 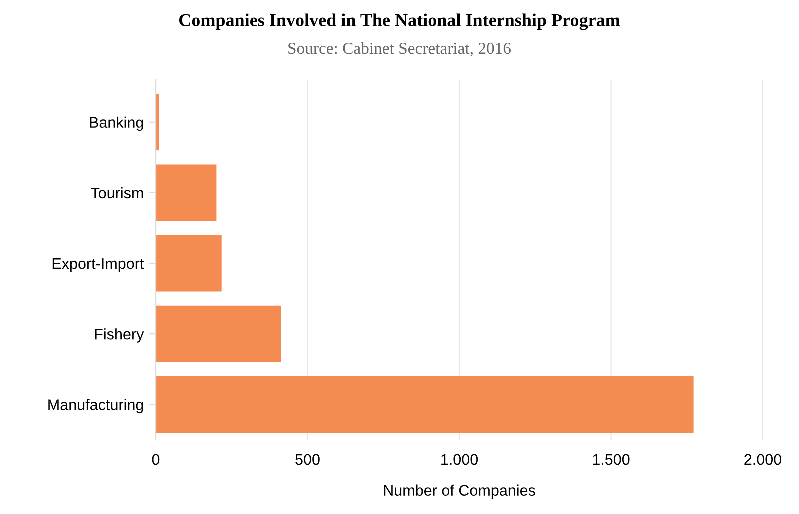 What do you see at coordinates (98, 265) in the screenshot?
I see `y-tick-label: Export-Import` at bounding box center [98, 265].